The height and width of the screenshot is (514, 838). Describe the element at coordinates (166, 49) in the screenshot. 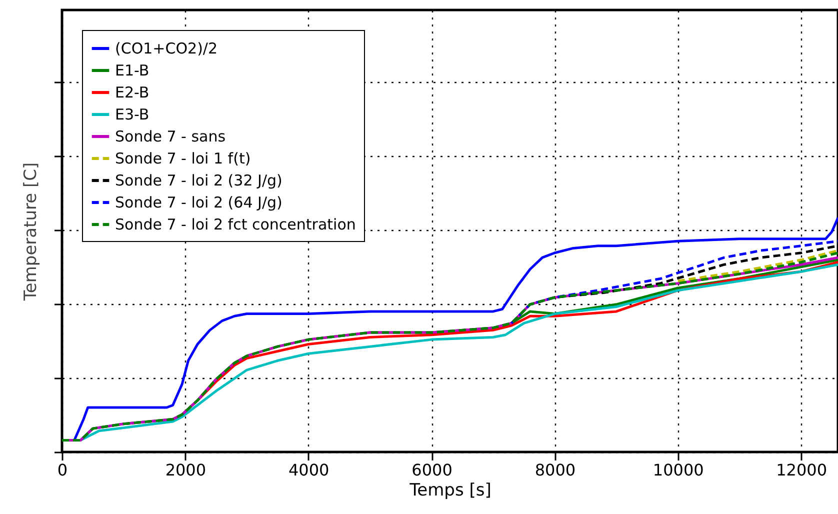

I see `legend-label: (CO1+CO2)/2` at that location.